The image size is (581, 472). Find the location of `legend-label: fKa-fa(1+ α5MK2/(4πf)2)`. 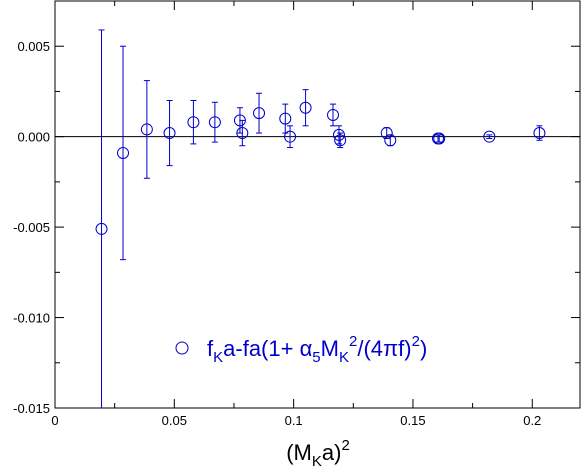

legend-label: fKa-fa(1+ α5MK2/(4πf)2) is located at coordinates (317, 349).